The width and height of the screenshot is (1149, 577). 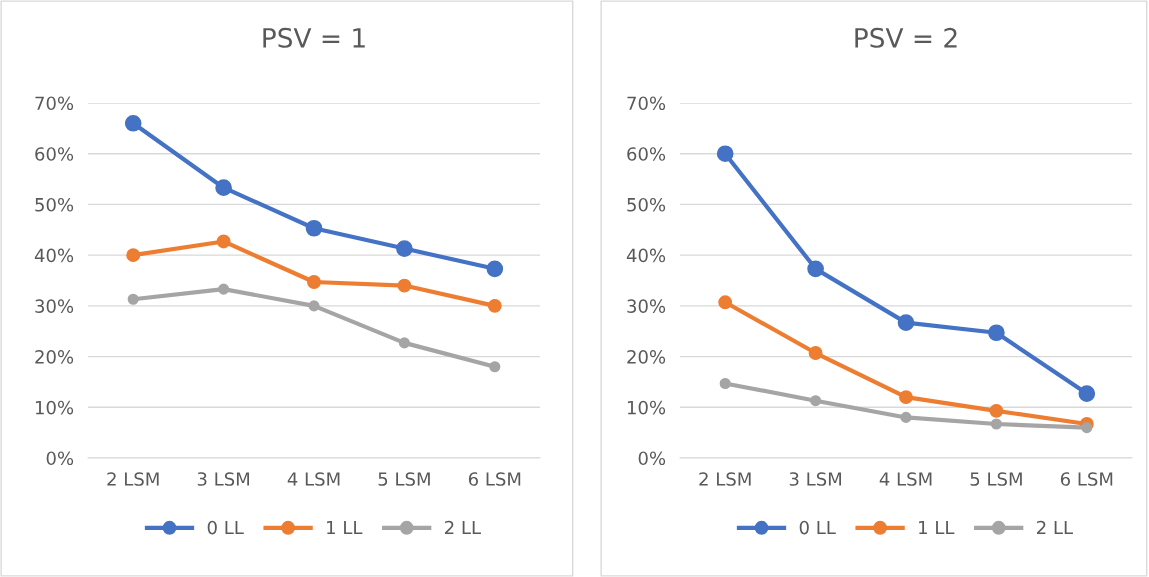 What do you see at coordinates (314, 37) in the screenshot?
I see `chart-title: PSV = 1` at bounding box center [314, 37].